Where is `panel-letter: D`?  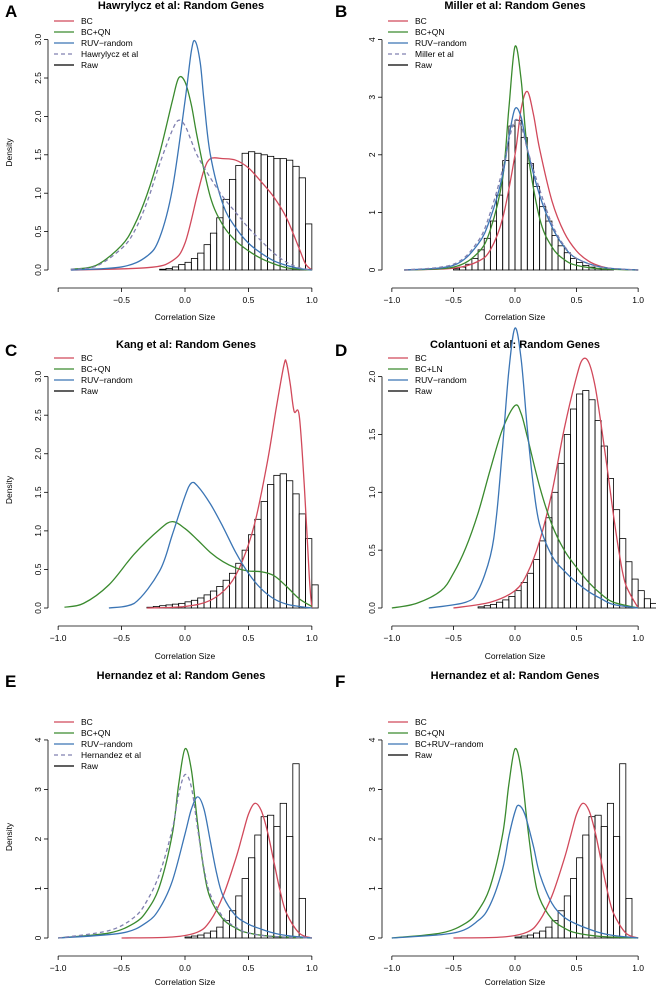
panel-letter: D is located at coordinates (341, 350).